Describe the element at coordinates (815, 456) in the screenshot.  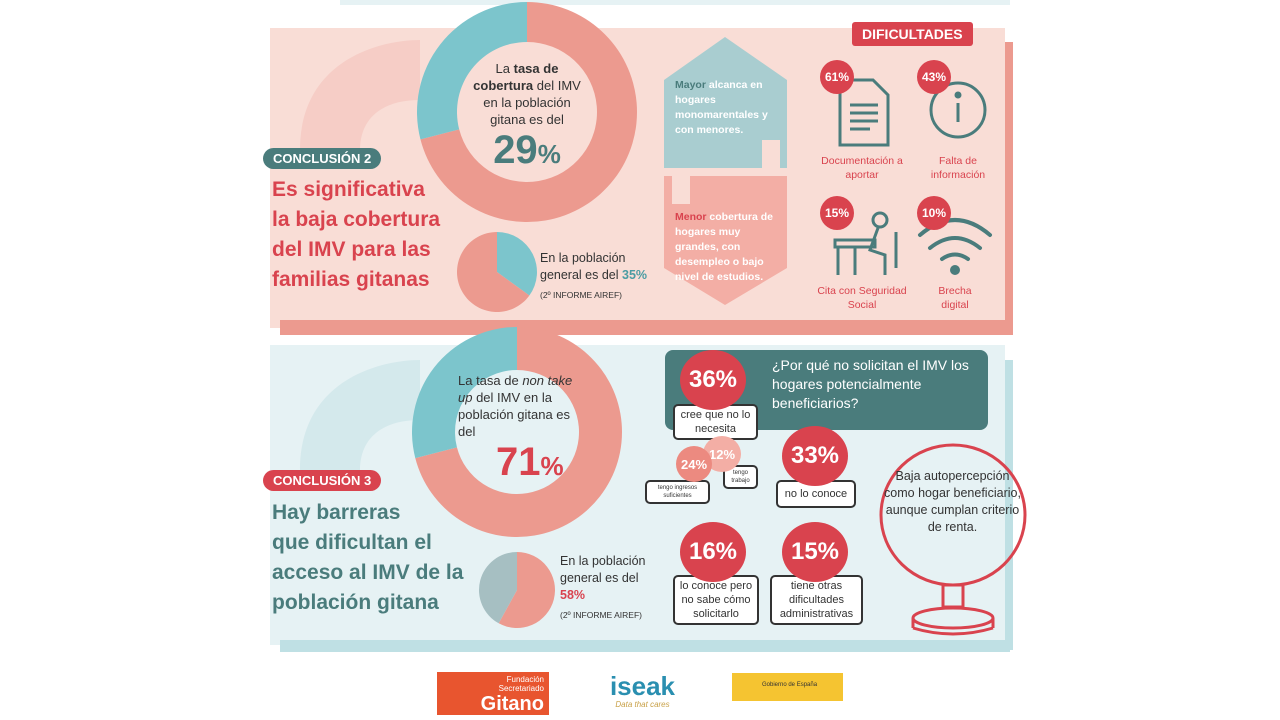
I see `reason-badge: 33%` at that location.